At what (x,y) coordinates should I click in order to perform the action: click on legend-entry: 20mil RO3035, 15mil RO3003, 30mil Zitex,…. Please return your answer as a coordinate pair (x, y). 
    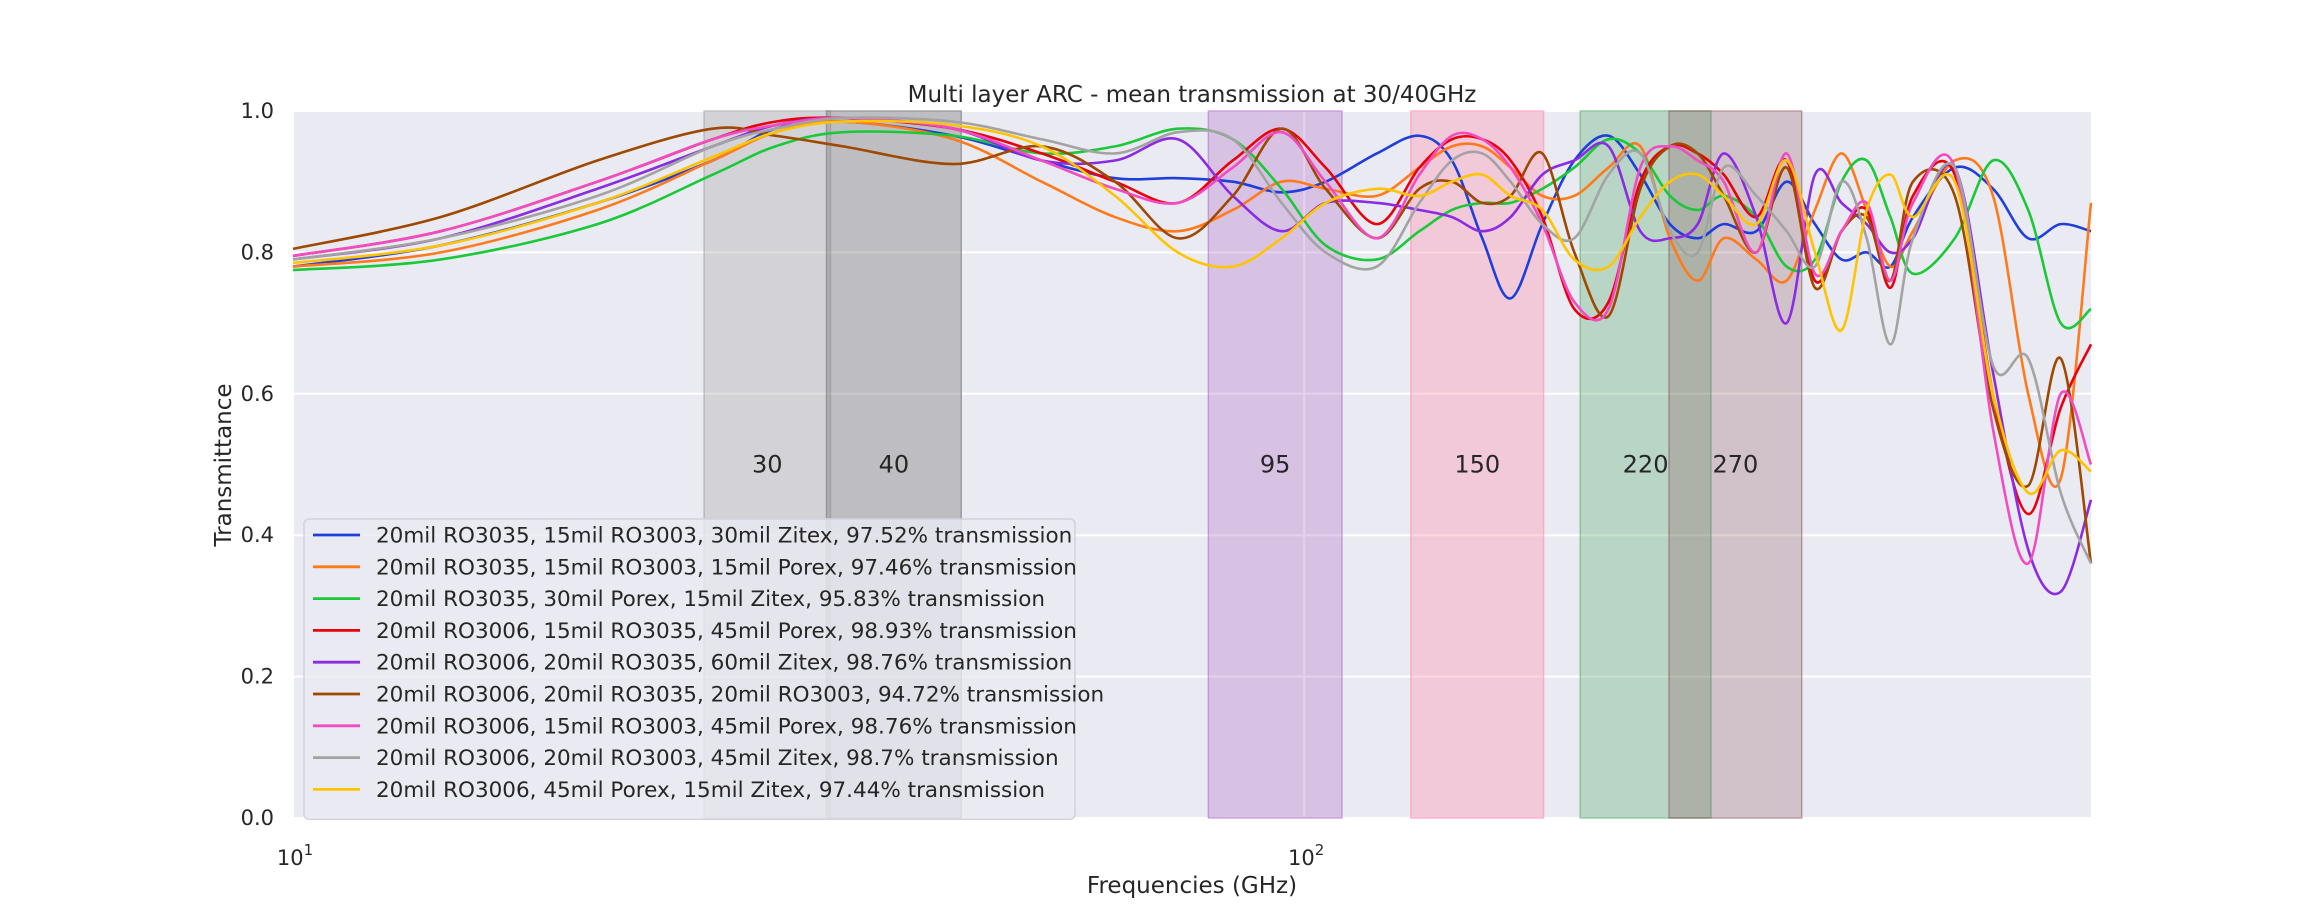
    Looking at the image, I should click on (724, 536).